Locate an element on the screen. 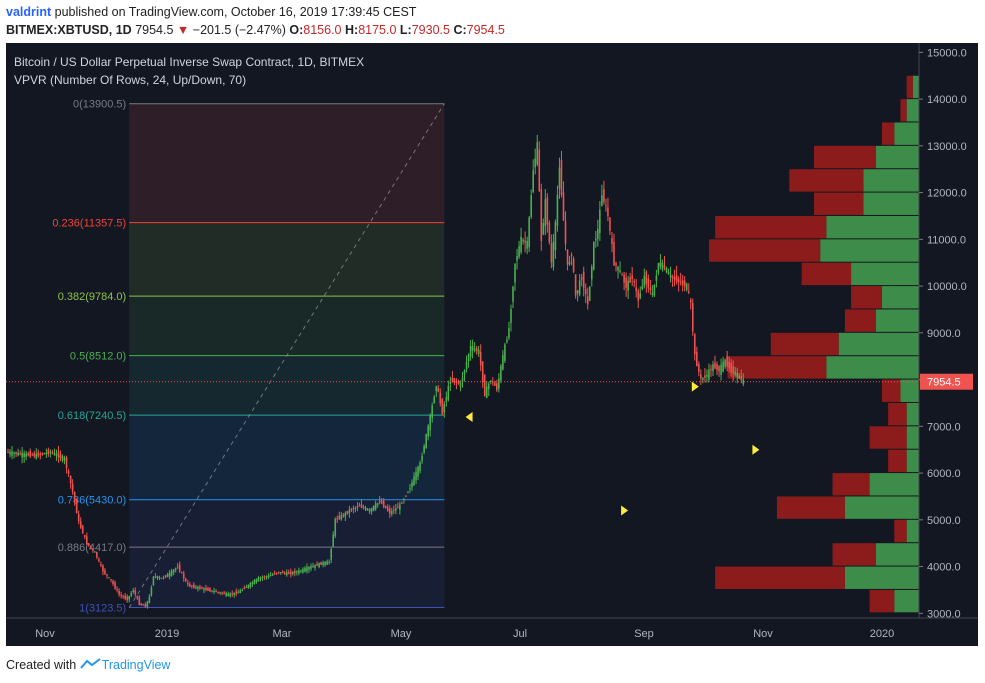 This screenshot has width=985, height=683. author-name: valdrint is located at coordinates (29, 12).